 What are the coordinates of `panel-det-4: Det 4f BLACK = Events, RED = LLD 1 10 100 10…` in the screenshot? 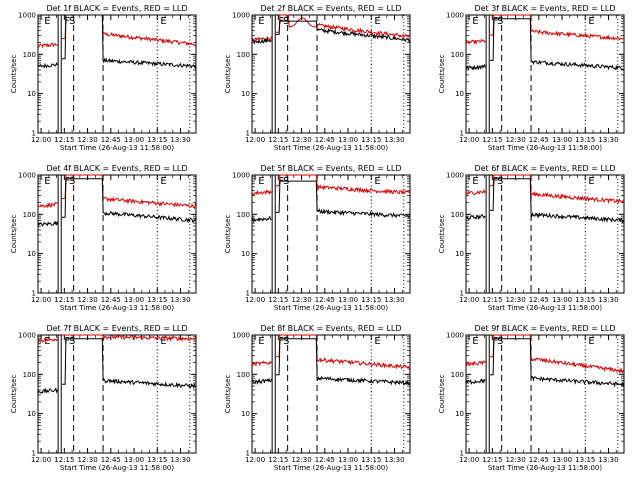 It's located at (103, 238).